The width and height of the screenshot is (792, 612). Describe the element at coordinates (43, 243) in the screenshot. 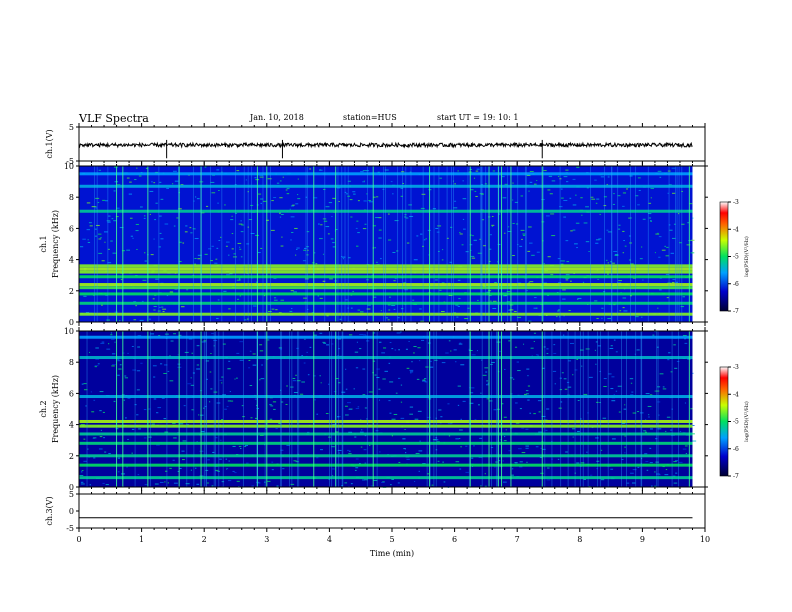

I see `spectrogram-ch1-channel-label: ch.1` at that location.